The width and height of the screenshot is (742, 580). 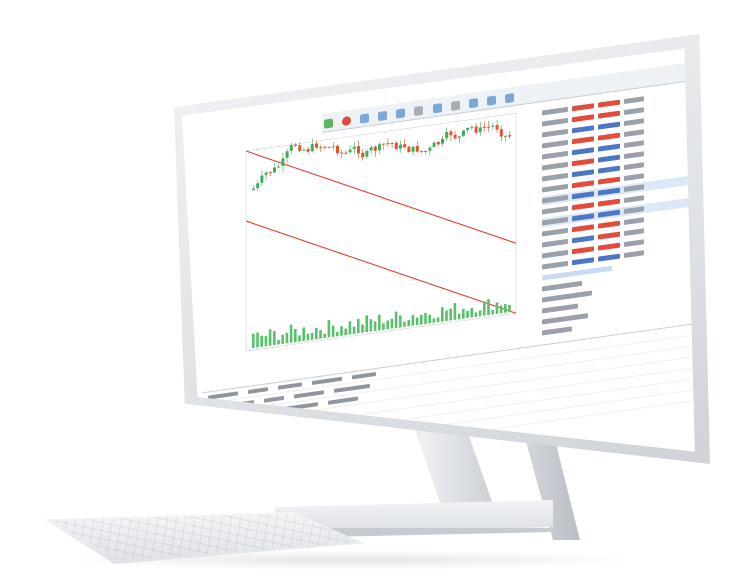 What do you see at coordinates (381, 267) in the screenshot?
I see `channel-lower-line` at bounding box center [381, 267].